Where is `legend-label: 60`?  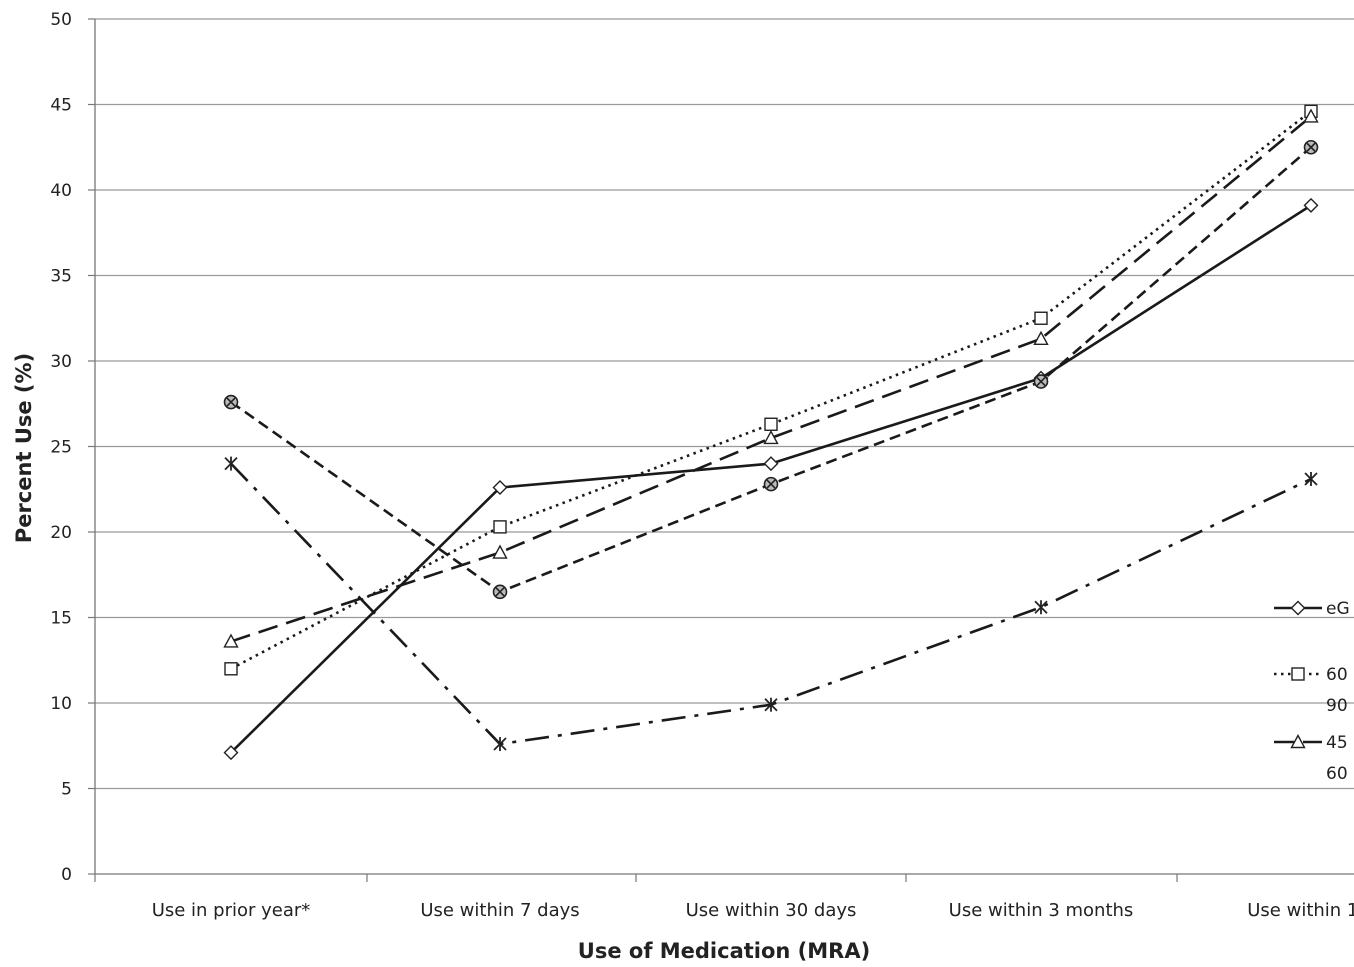 legend-label: 60 is located at coordinates (1337, 675).